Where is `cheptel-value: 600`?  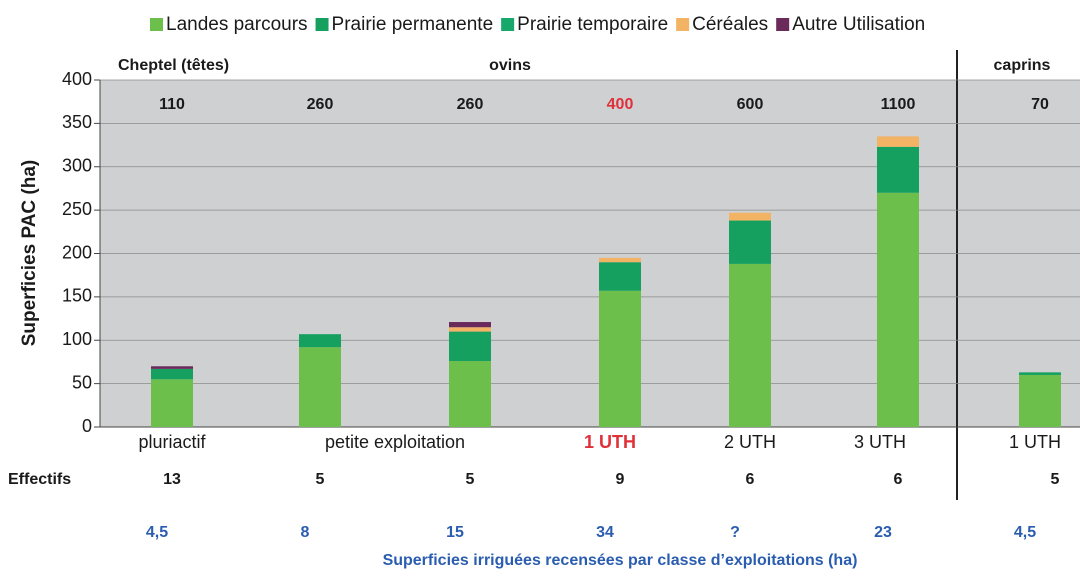
cheptel-value: 600 is located at coordinates (750, 104).